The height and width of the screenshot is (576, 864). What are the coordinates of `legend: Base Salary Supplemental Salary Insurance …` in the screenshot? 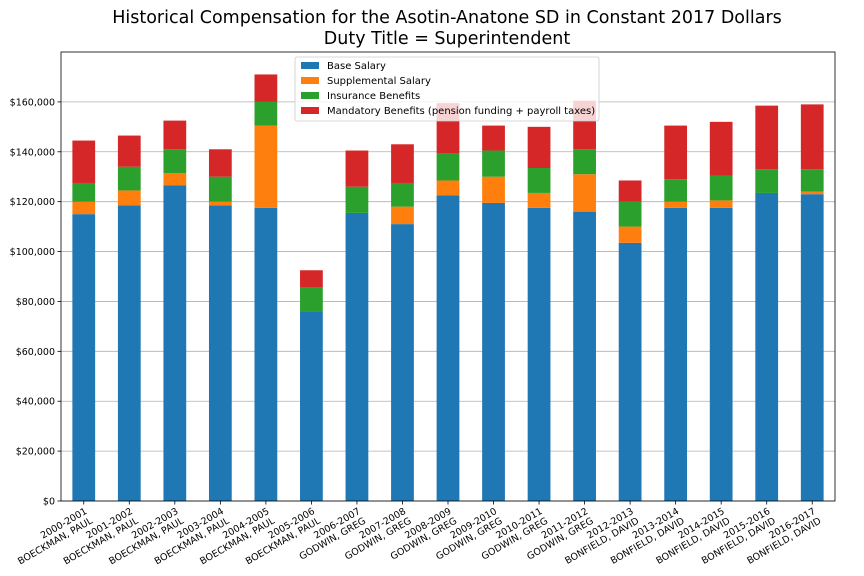 It's located at (447, 89).